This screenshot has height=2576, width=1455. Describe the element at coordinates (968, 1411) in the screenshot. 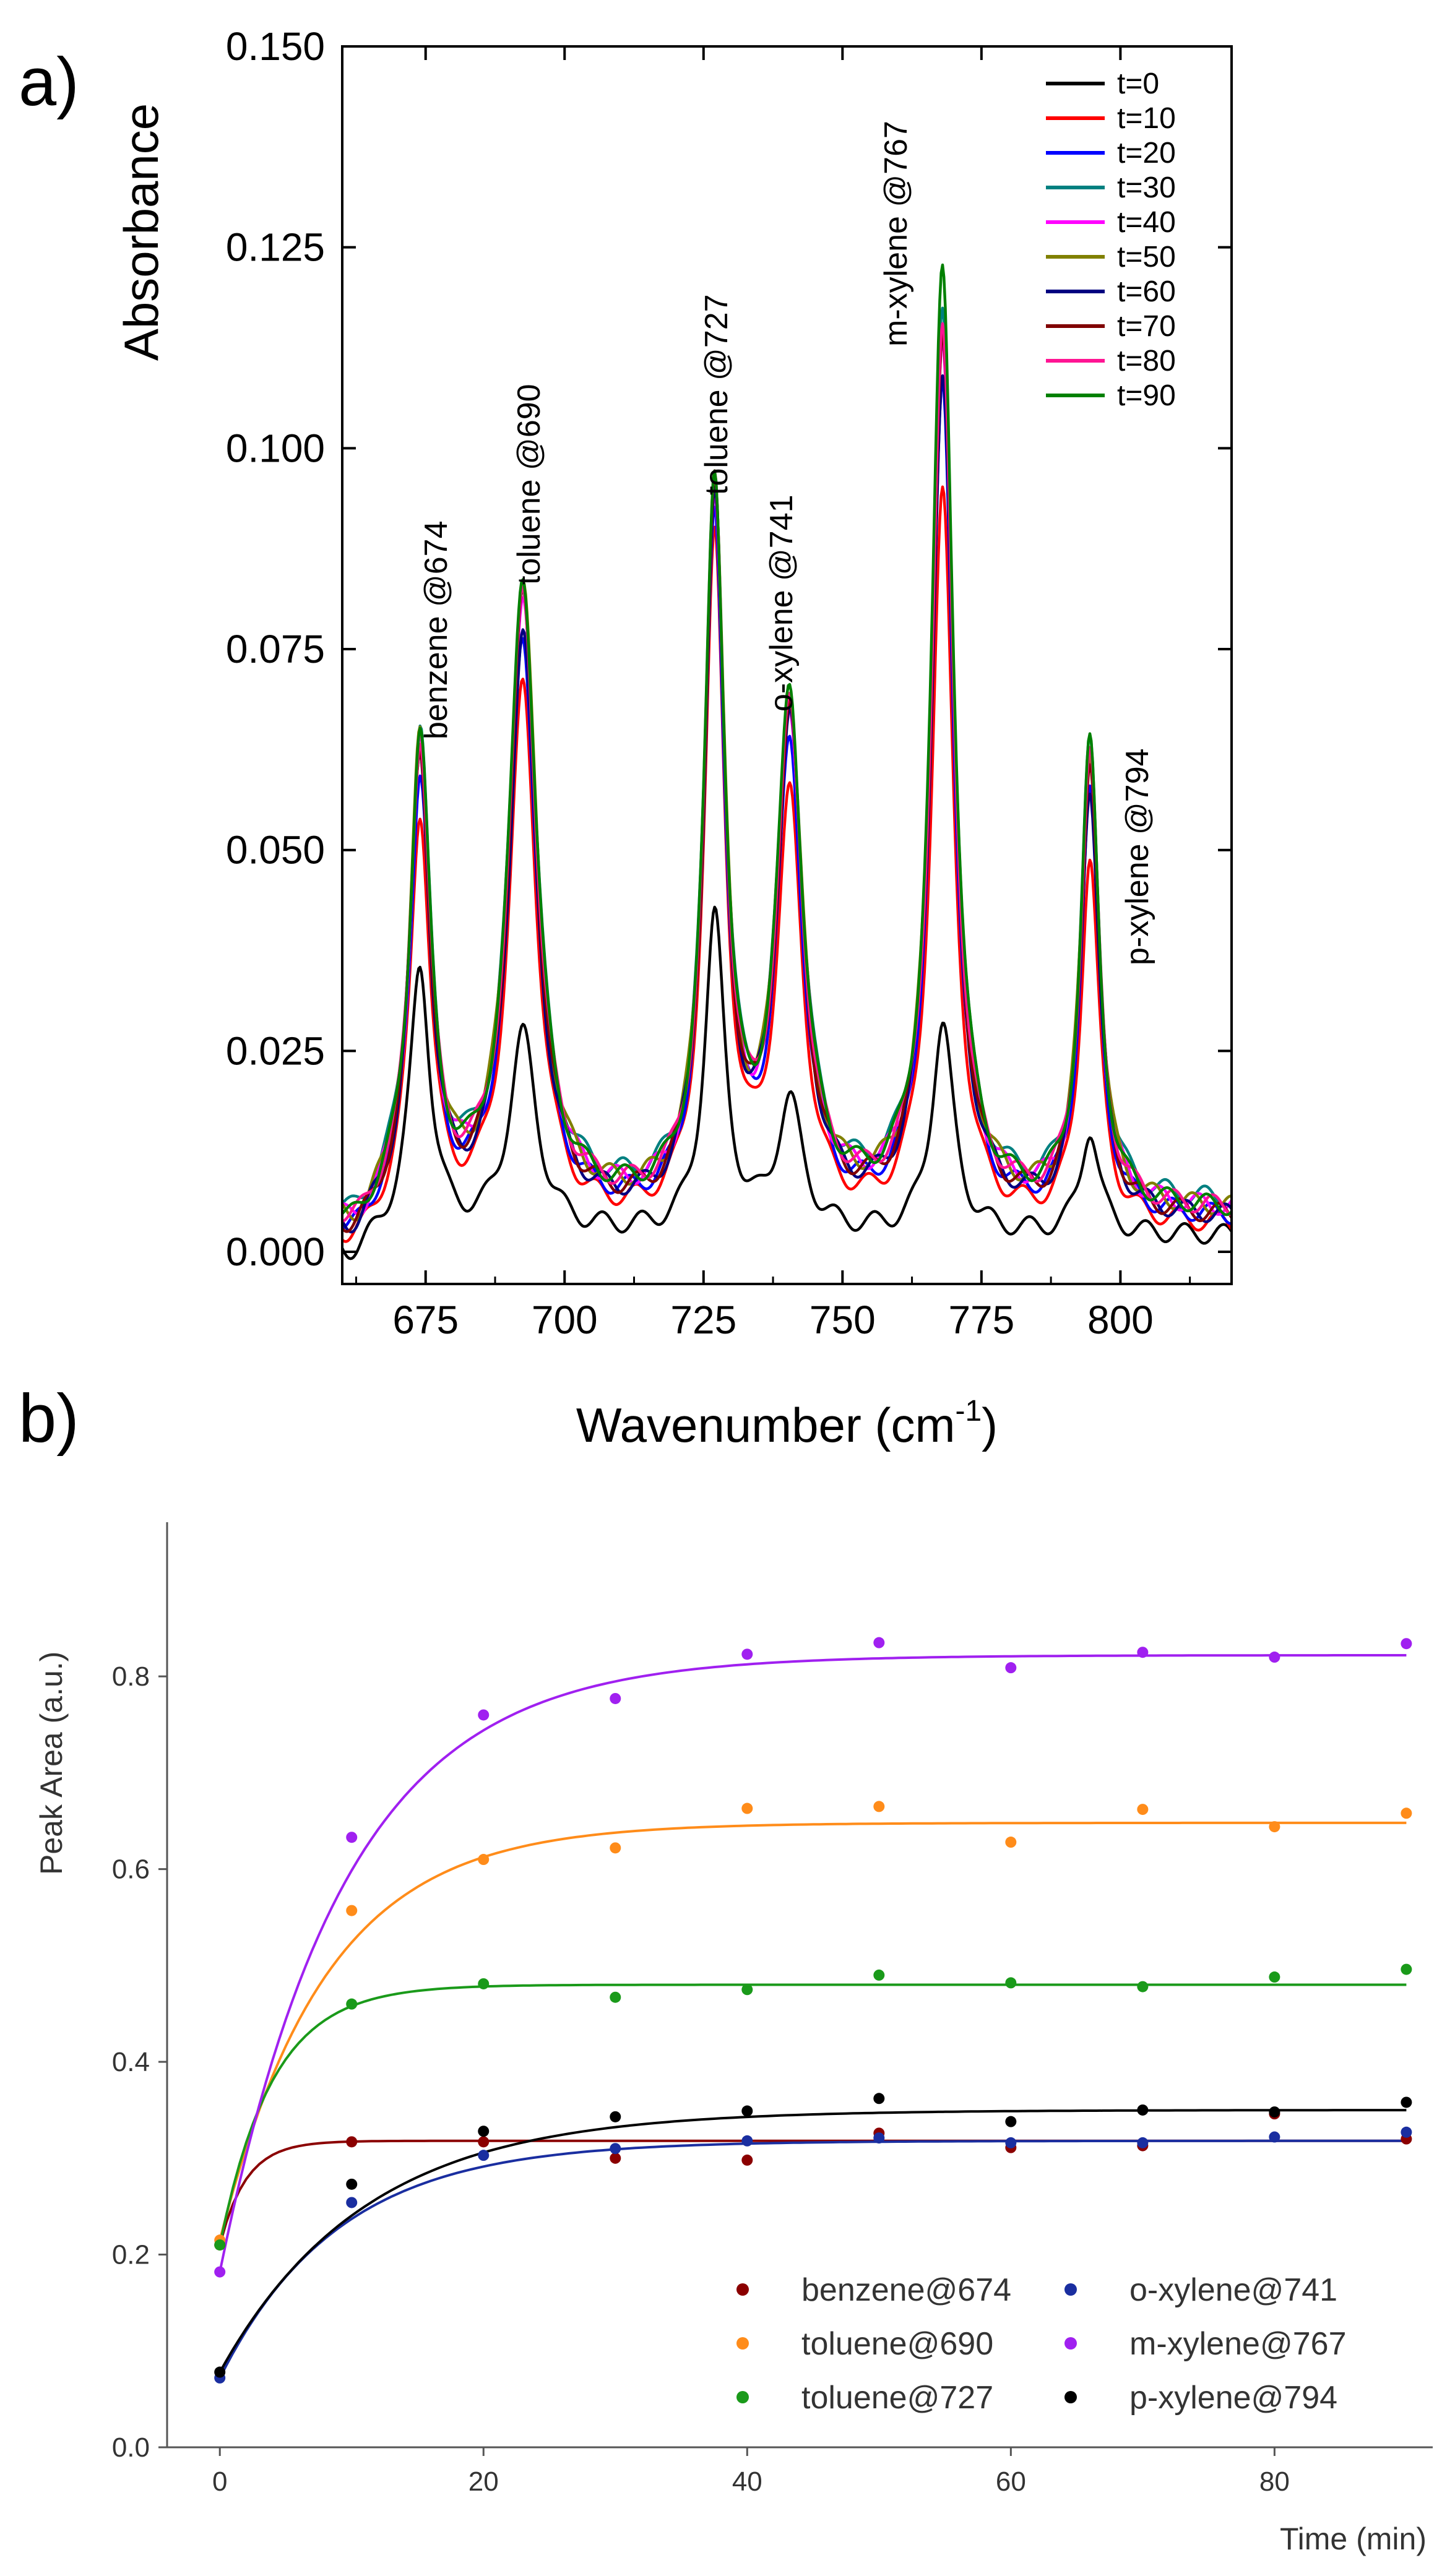

I see `x-axis-title-superscript: -1` at that location.